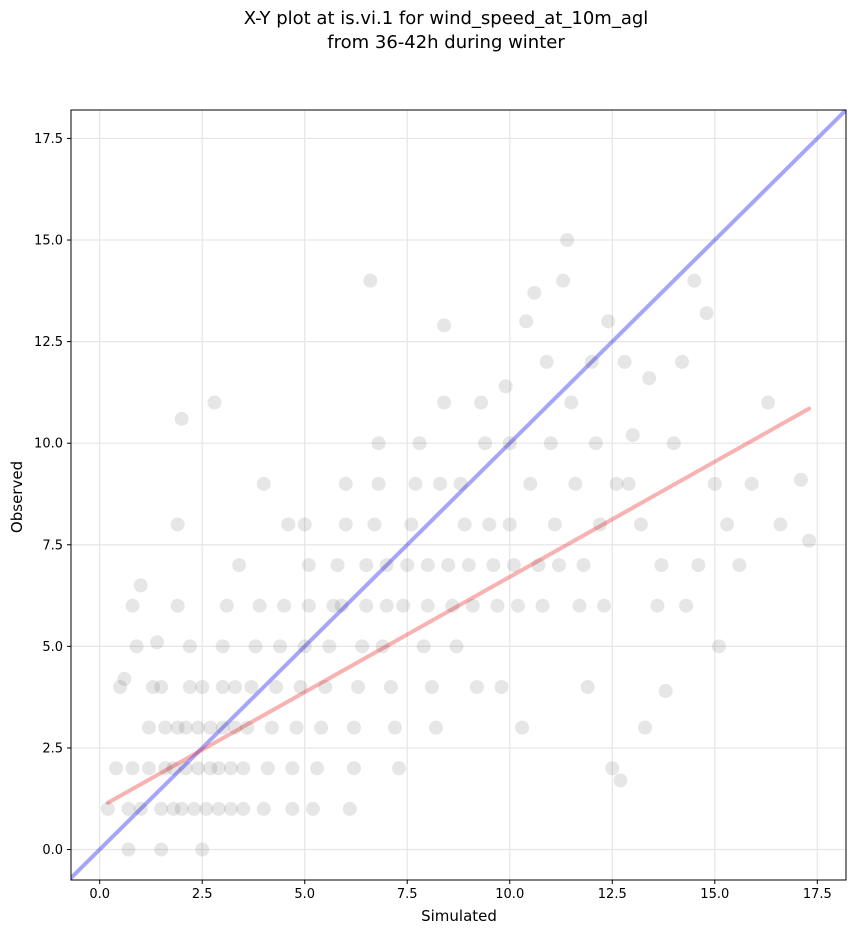  What do you see at coordinates (817, 894) in the screenshot?
I see `x-tick-label: 17.5` at bounding box center [817, 894].